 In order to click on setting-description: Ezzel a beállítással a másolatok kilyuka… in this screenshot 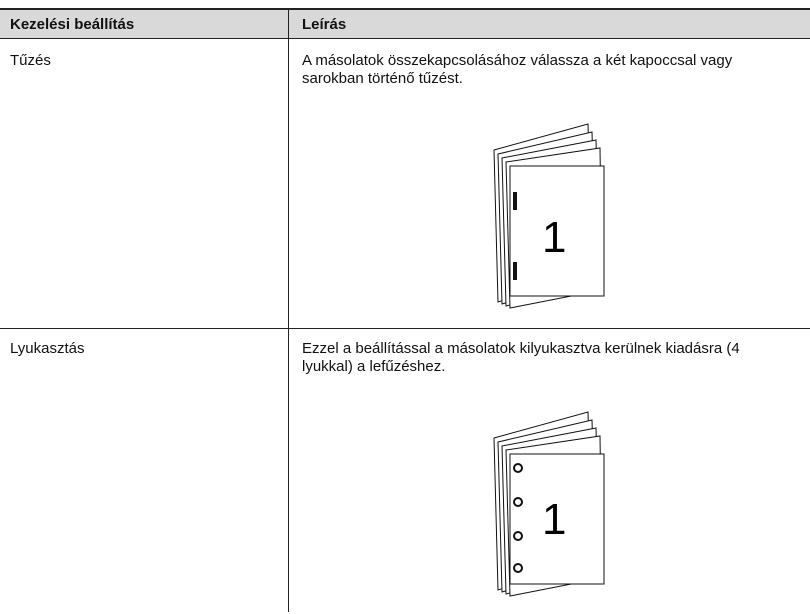, I will do `click(521, 357)`.